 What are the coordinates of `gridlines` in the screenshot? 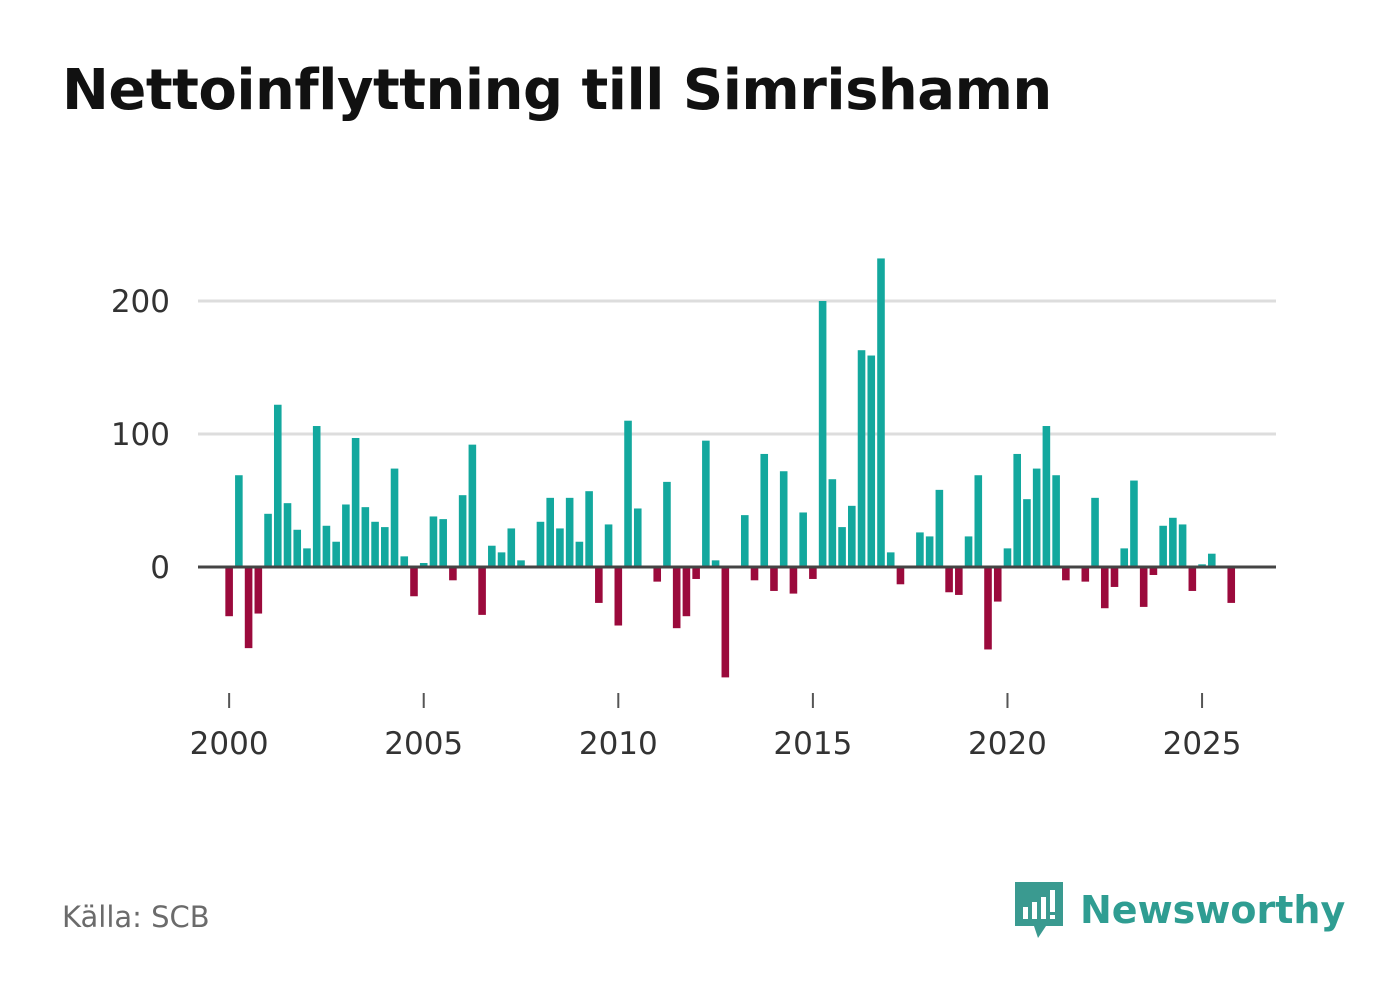 It's located at (737, 367).